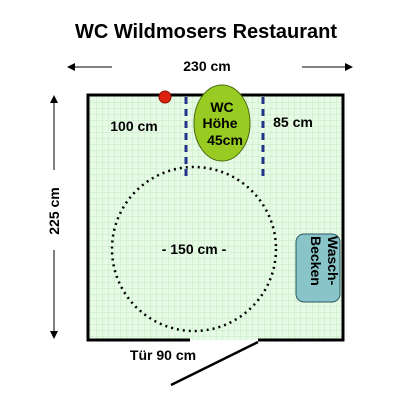  Describe the element at coordinates (225, 140) in the screenshot. I see `wc-height-value: 45cm` at that location.